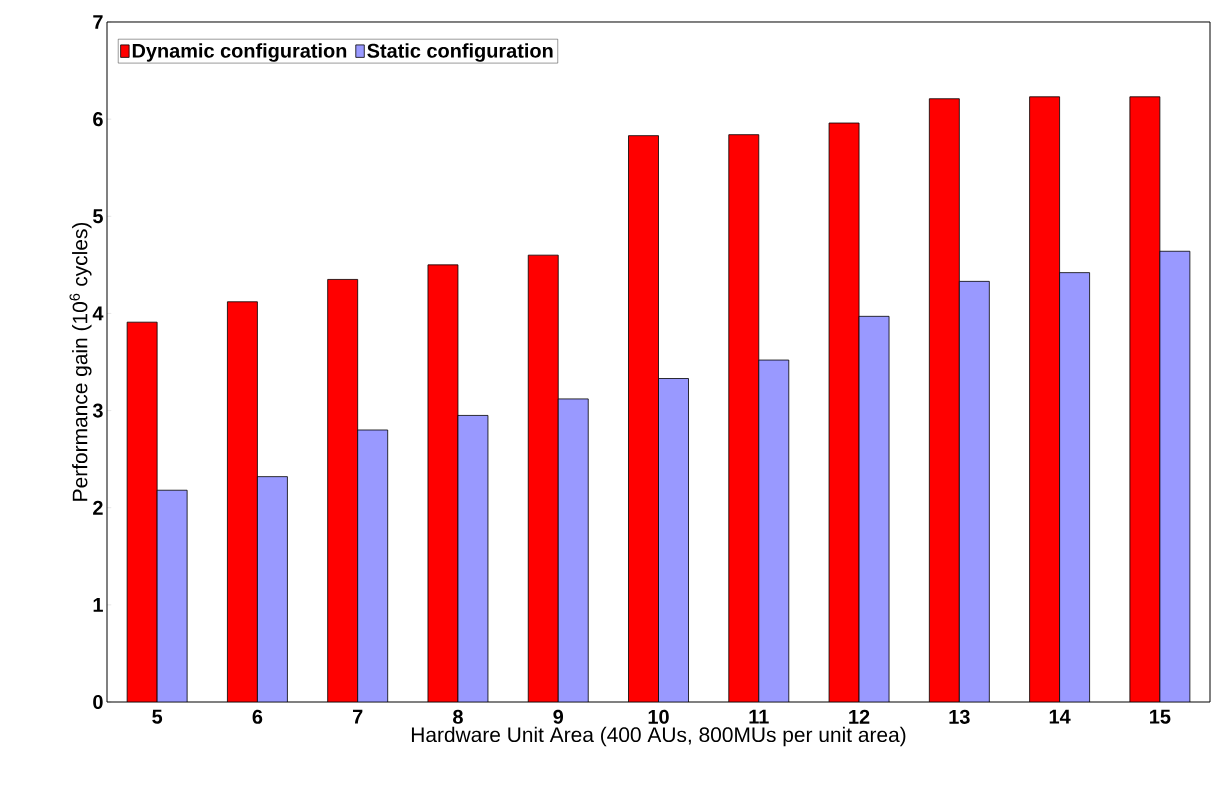 This screenshot has height=796, width=1217. I want to click on y-tick-label: 1, so click(98, 605).